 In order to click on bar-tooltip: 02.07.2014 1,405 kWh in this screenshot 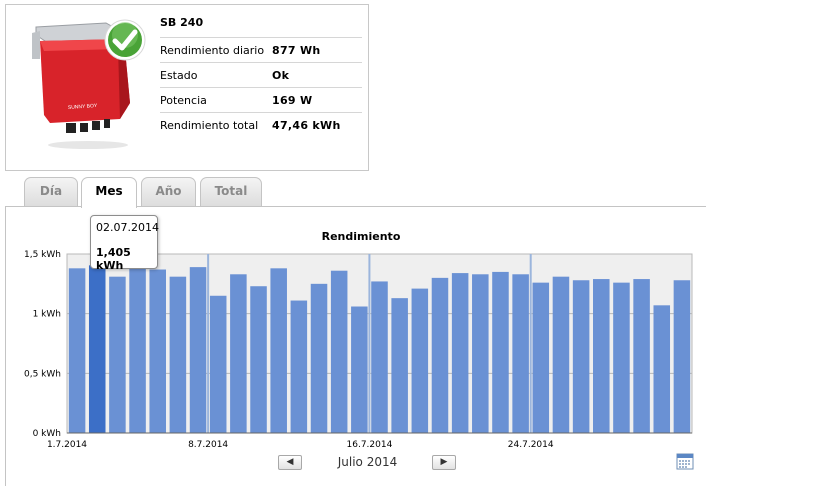, I will do `click(124, 243)`.